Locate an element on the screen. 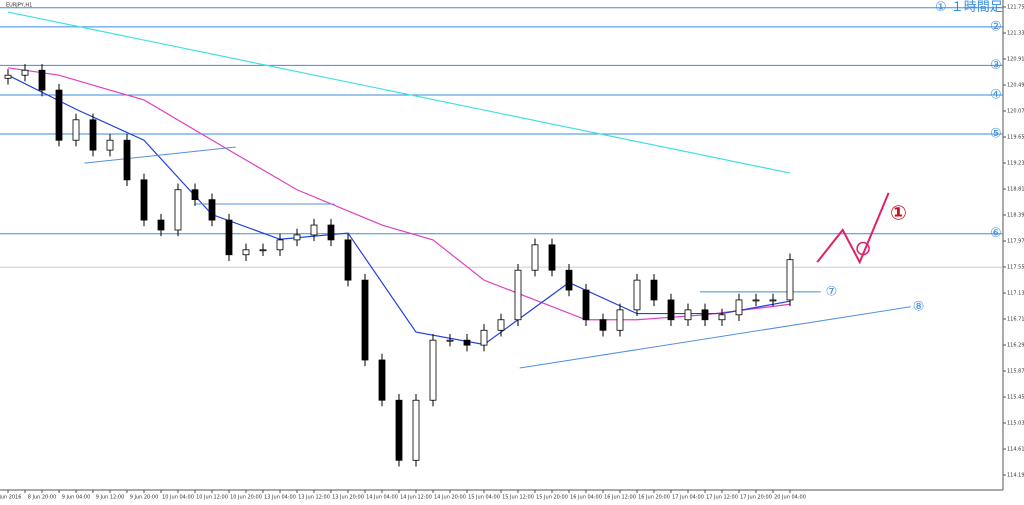 The image size is (1024, 505). x-tick-label: 15 Jun 12:00 is located at coordinates (518, 498).